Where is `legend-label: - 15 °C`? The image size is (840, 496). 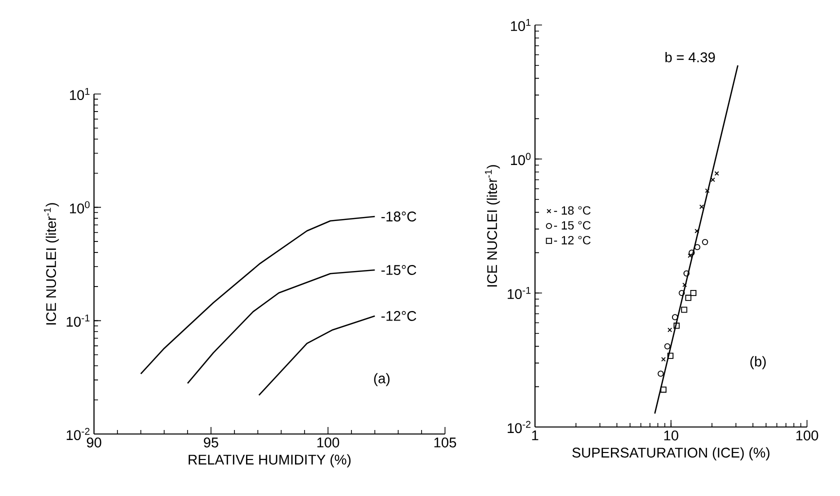
legend-label: - 15 °C is located at coordinates (572, 225).